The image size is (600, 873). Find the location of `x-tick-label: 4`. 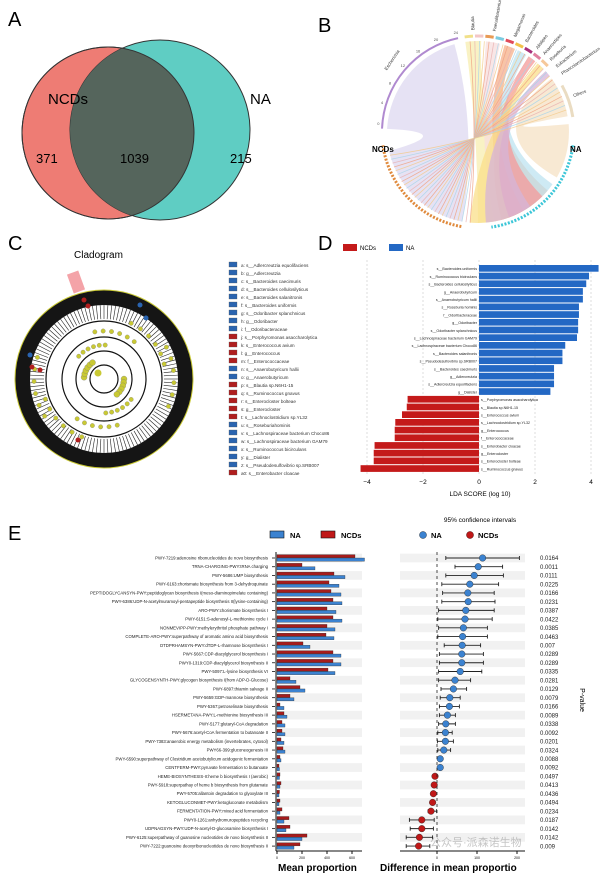

x-tick-label: 4 is located at coordinates (591, 482).